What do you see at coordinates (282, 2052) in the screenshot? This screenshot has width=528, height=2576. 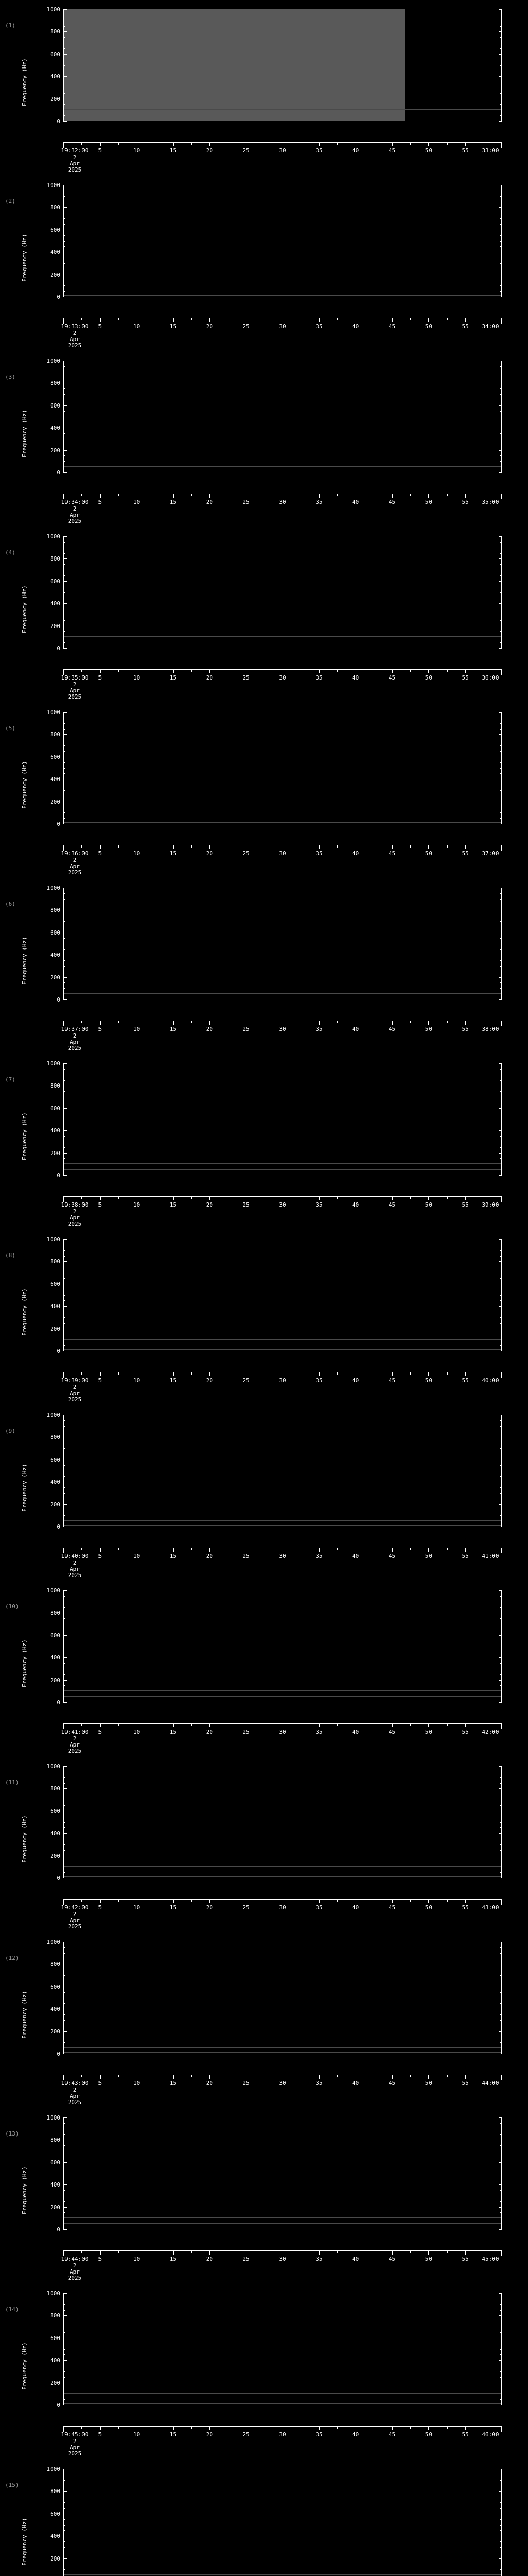 I see `band-hairline` at bounding box center [282, 2052].